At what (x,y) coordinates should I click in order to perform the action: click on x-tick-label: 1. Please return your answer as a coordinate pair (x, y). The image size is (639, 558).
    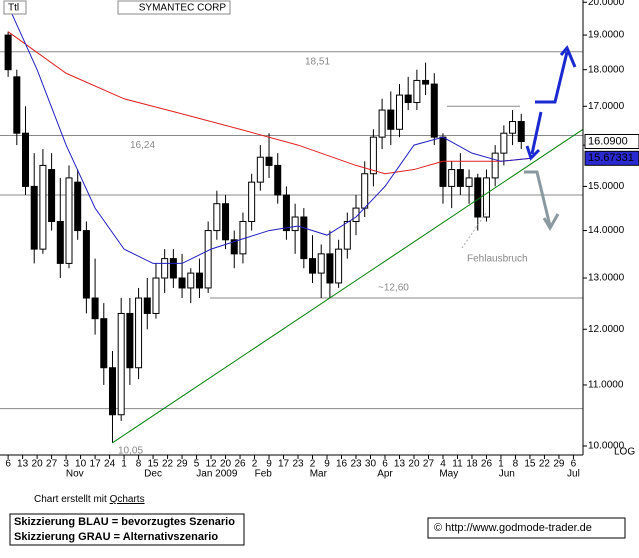
    Looking at the image, I should click on (501, 464).